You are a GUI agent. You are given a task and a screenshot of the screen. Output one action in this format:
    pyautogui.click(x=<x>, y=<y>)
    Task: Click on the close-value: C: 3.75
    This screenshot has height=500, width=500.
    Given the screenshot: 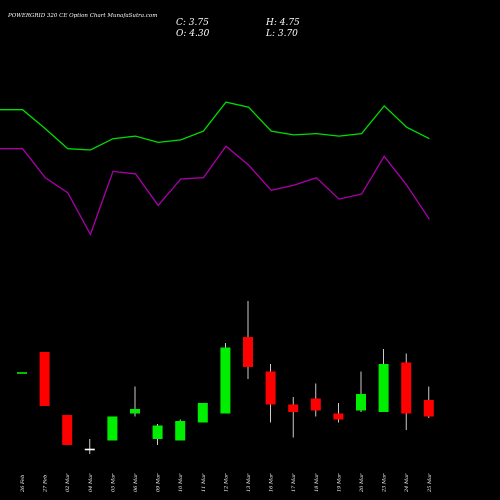 What is the action you would take?
    pyautogui.click(x=192, y=23)
    